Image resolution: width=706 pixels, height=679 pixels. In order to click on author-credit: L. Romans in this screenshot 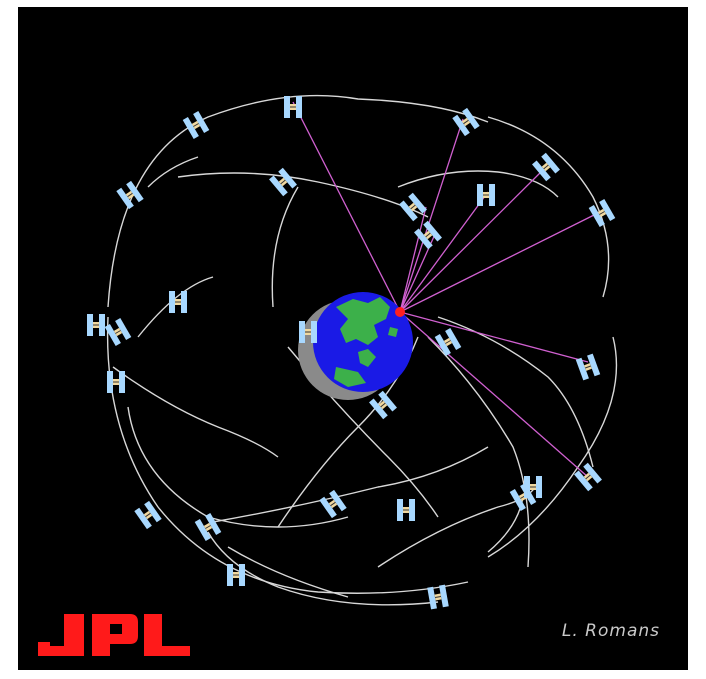, I will do `click(610, 631)`.